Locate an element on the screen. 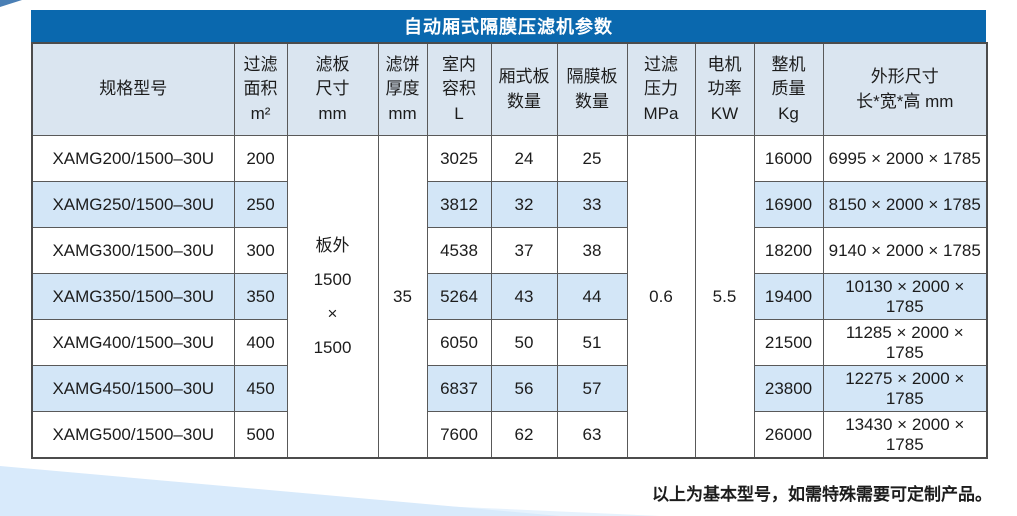  cell-plate-size-merged: 板外 1500 × 1500 is located at coordinates (332, 297).